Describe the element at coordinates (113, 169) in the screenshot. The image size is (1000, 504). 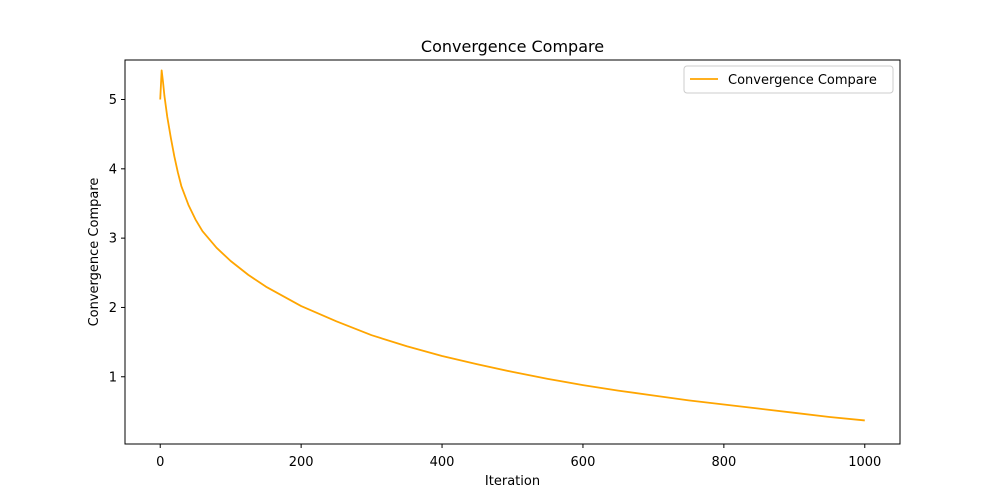
I see `y-tick-label: 4` at that location.